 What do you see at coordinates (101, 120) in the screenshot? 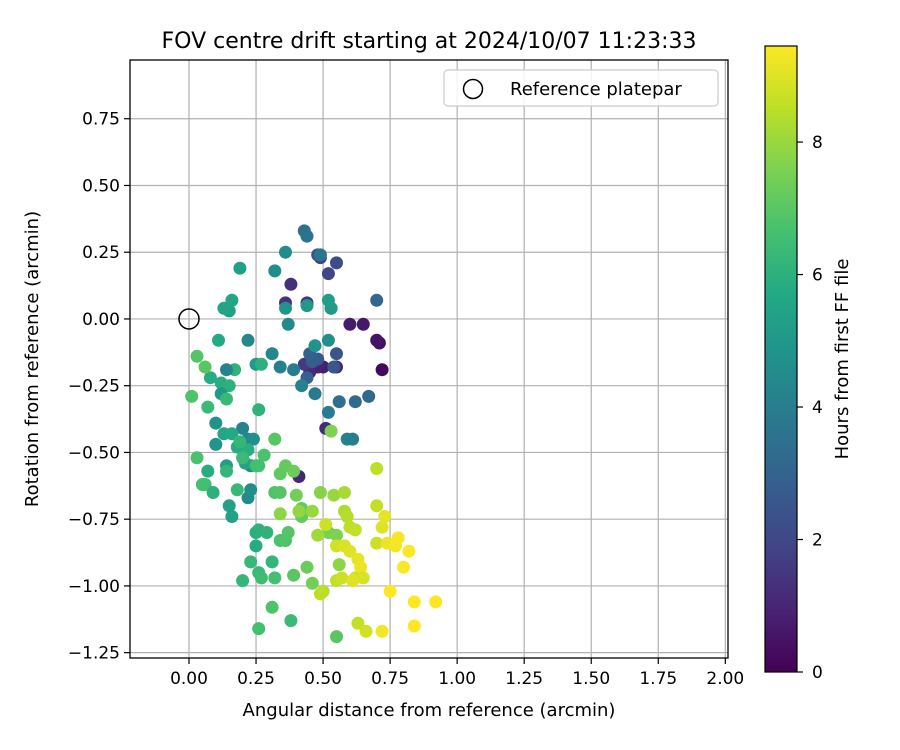
I see `y-tick-label: 0.75` at bounding box center [101, 120].